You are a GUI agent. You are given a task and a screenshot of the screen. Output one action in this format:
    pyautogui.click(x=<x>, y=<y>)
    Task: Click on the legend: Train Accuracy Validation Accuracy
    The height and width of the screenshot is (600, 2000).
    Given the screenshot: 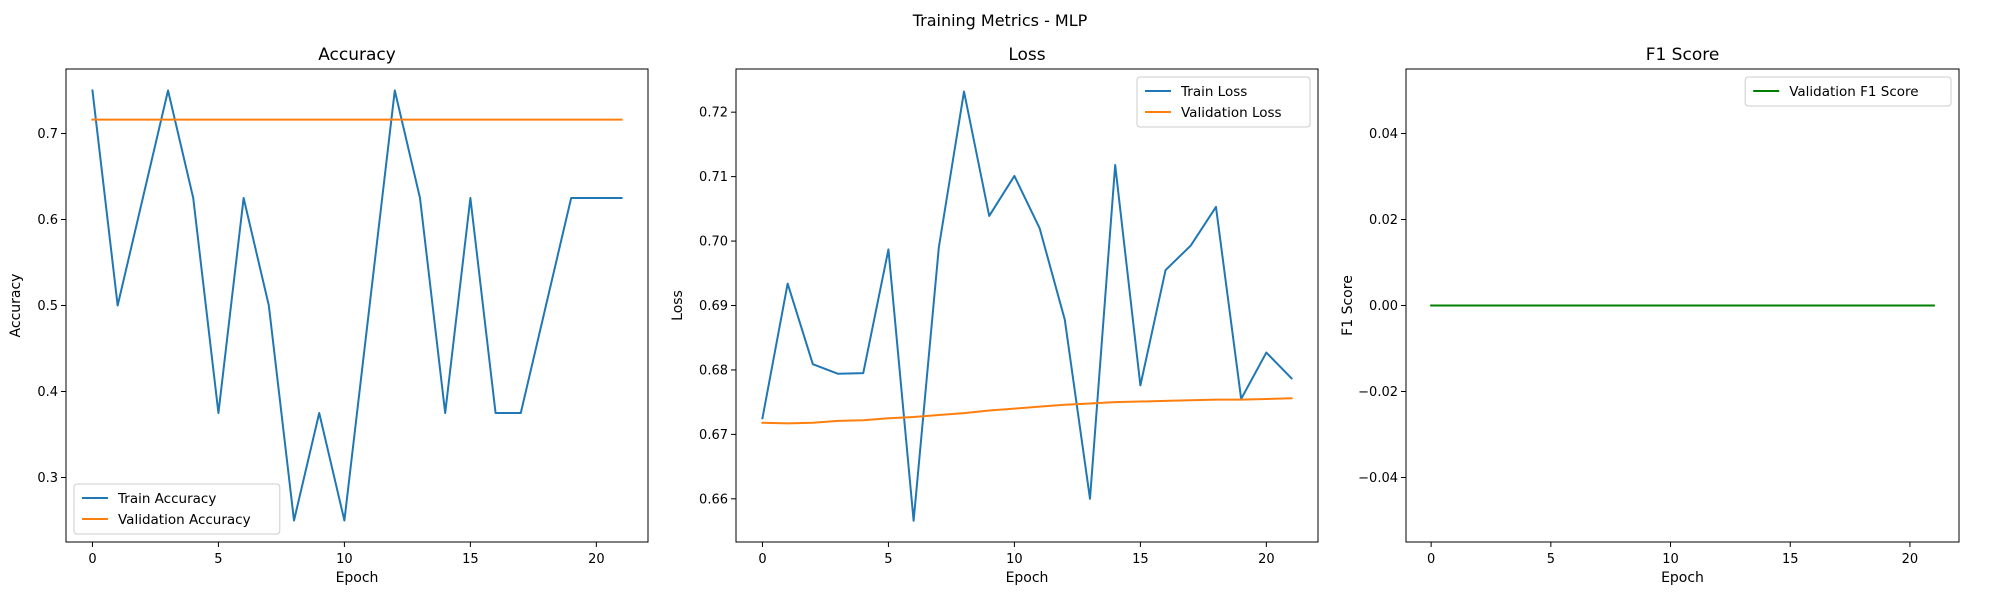 What is the action you would take?
    pyautogui.click(x=177, y=509)
    